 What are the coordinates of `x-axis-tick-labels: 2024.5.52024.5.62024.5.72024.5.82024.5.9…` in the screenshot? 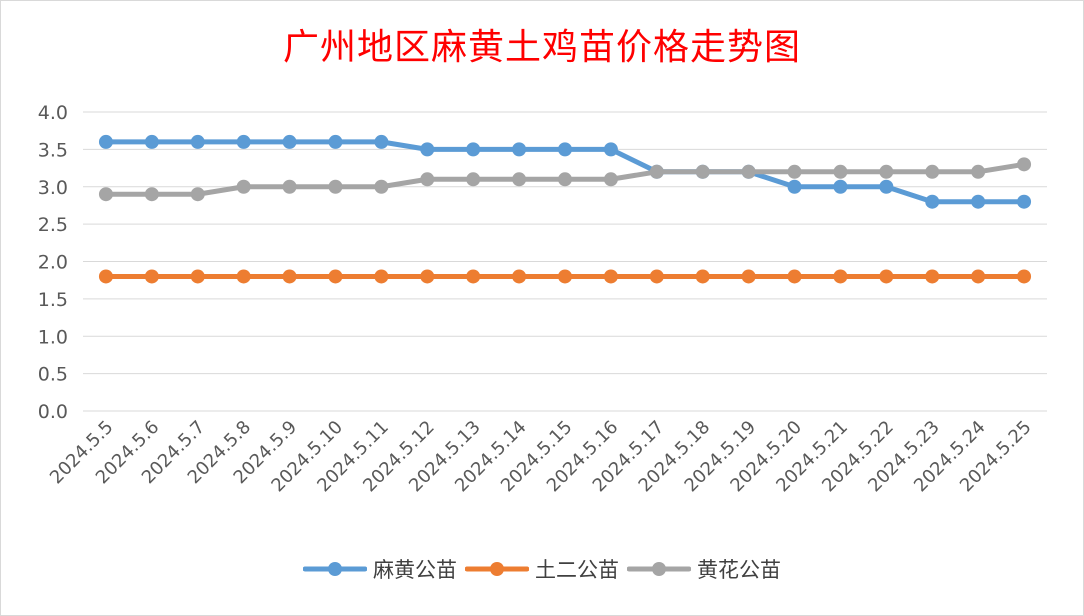 It's located at (541, 457).